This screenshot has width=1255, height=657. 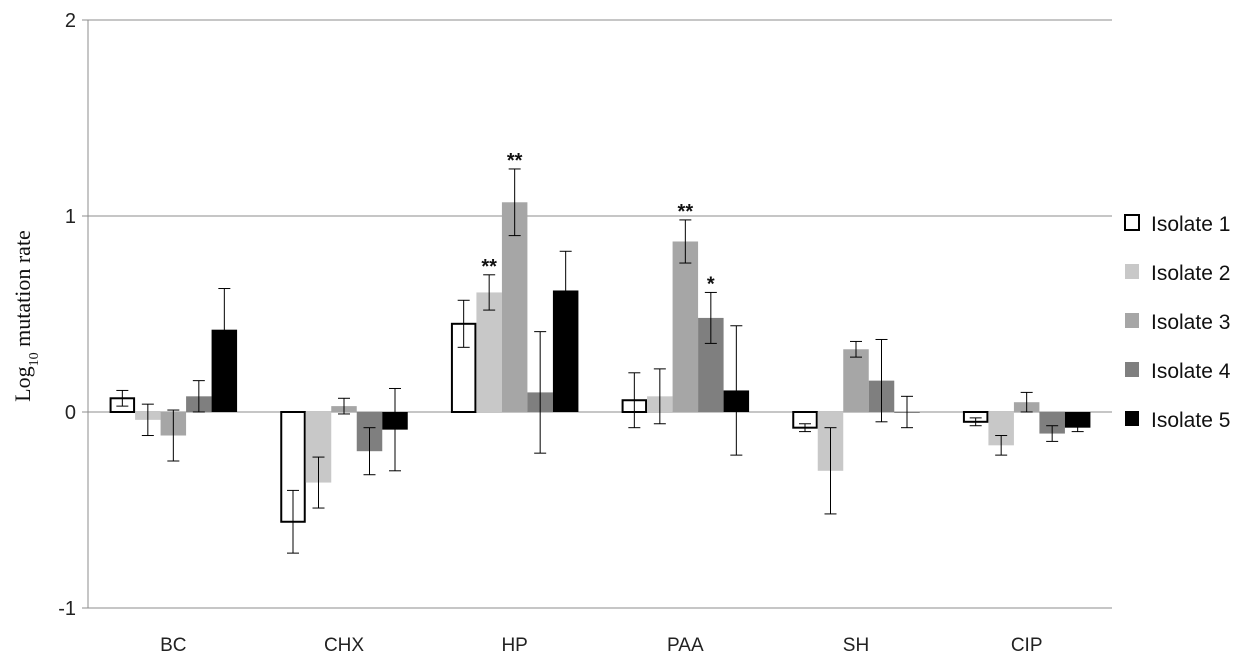 What do you see at coordinates (1190, 420) in the screenshot?
I see `legend-label: Isolate 5` at bounding box center [1190, 420].